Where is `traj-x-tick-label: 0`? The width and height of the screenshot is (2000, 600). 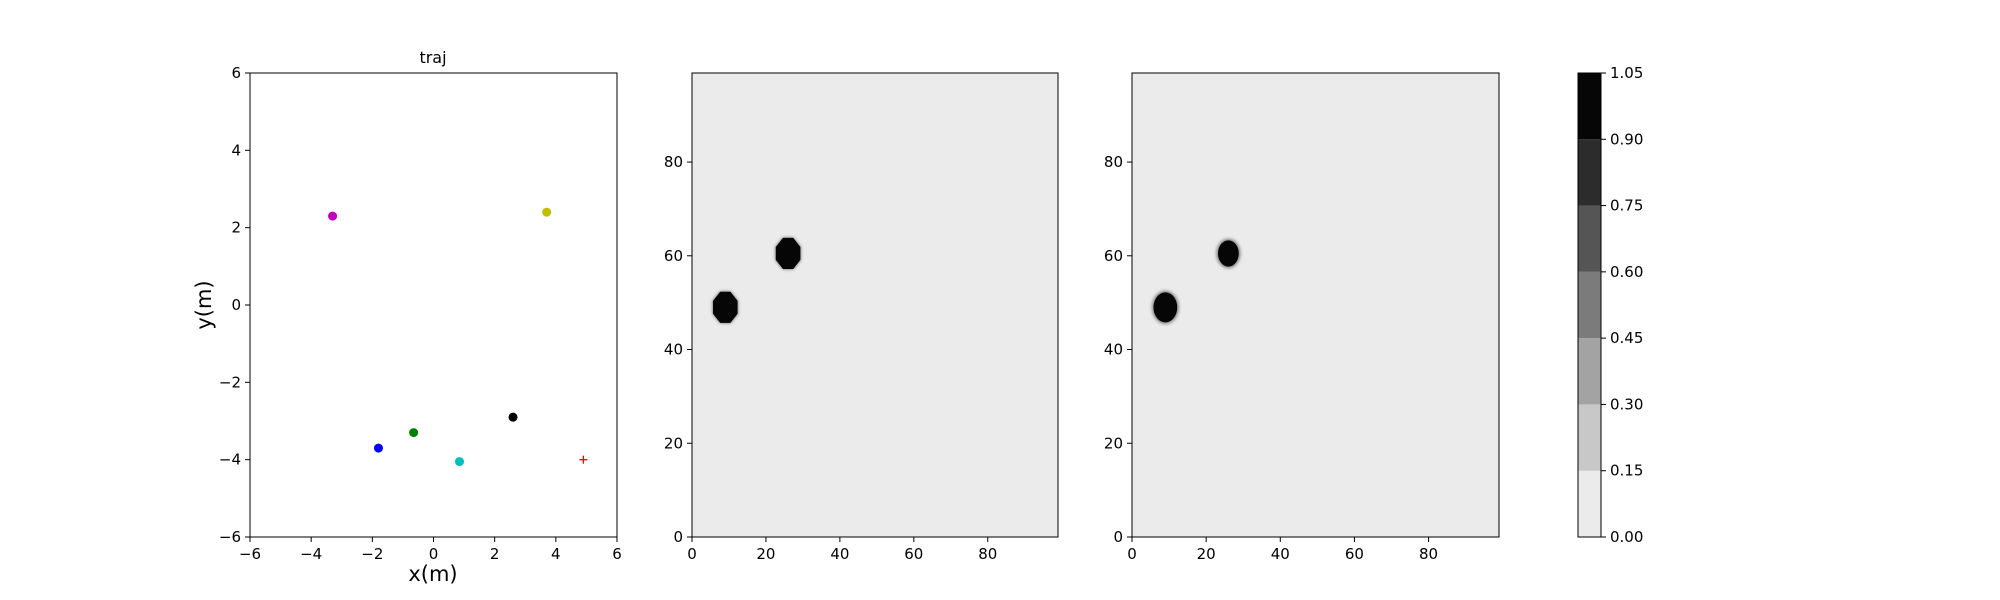 traj-x-tick-label: 0 is located at coordinates (434, 554).